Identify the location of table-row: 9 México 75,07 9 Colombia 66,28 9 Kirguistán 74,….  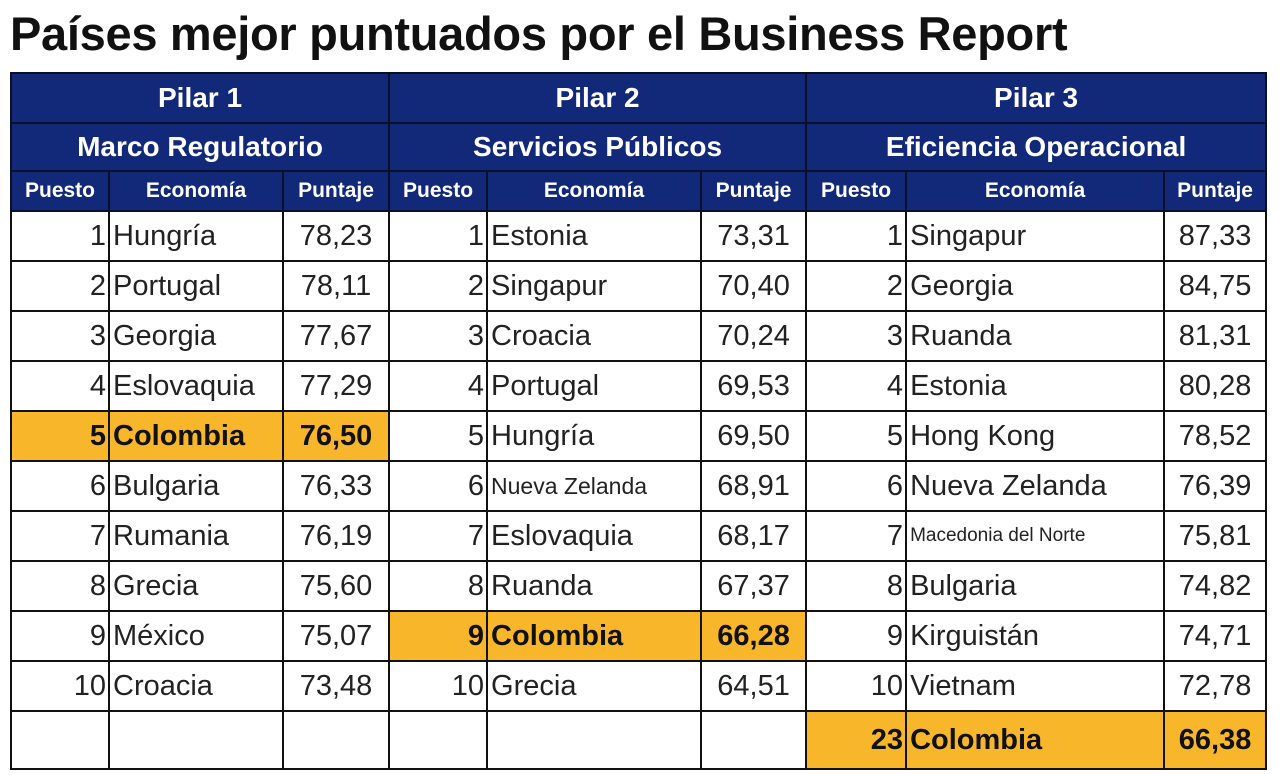
(639, 636).